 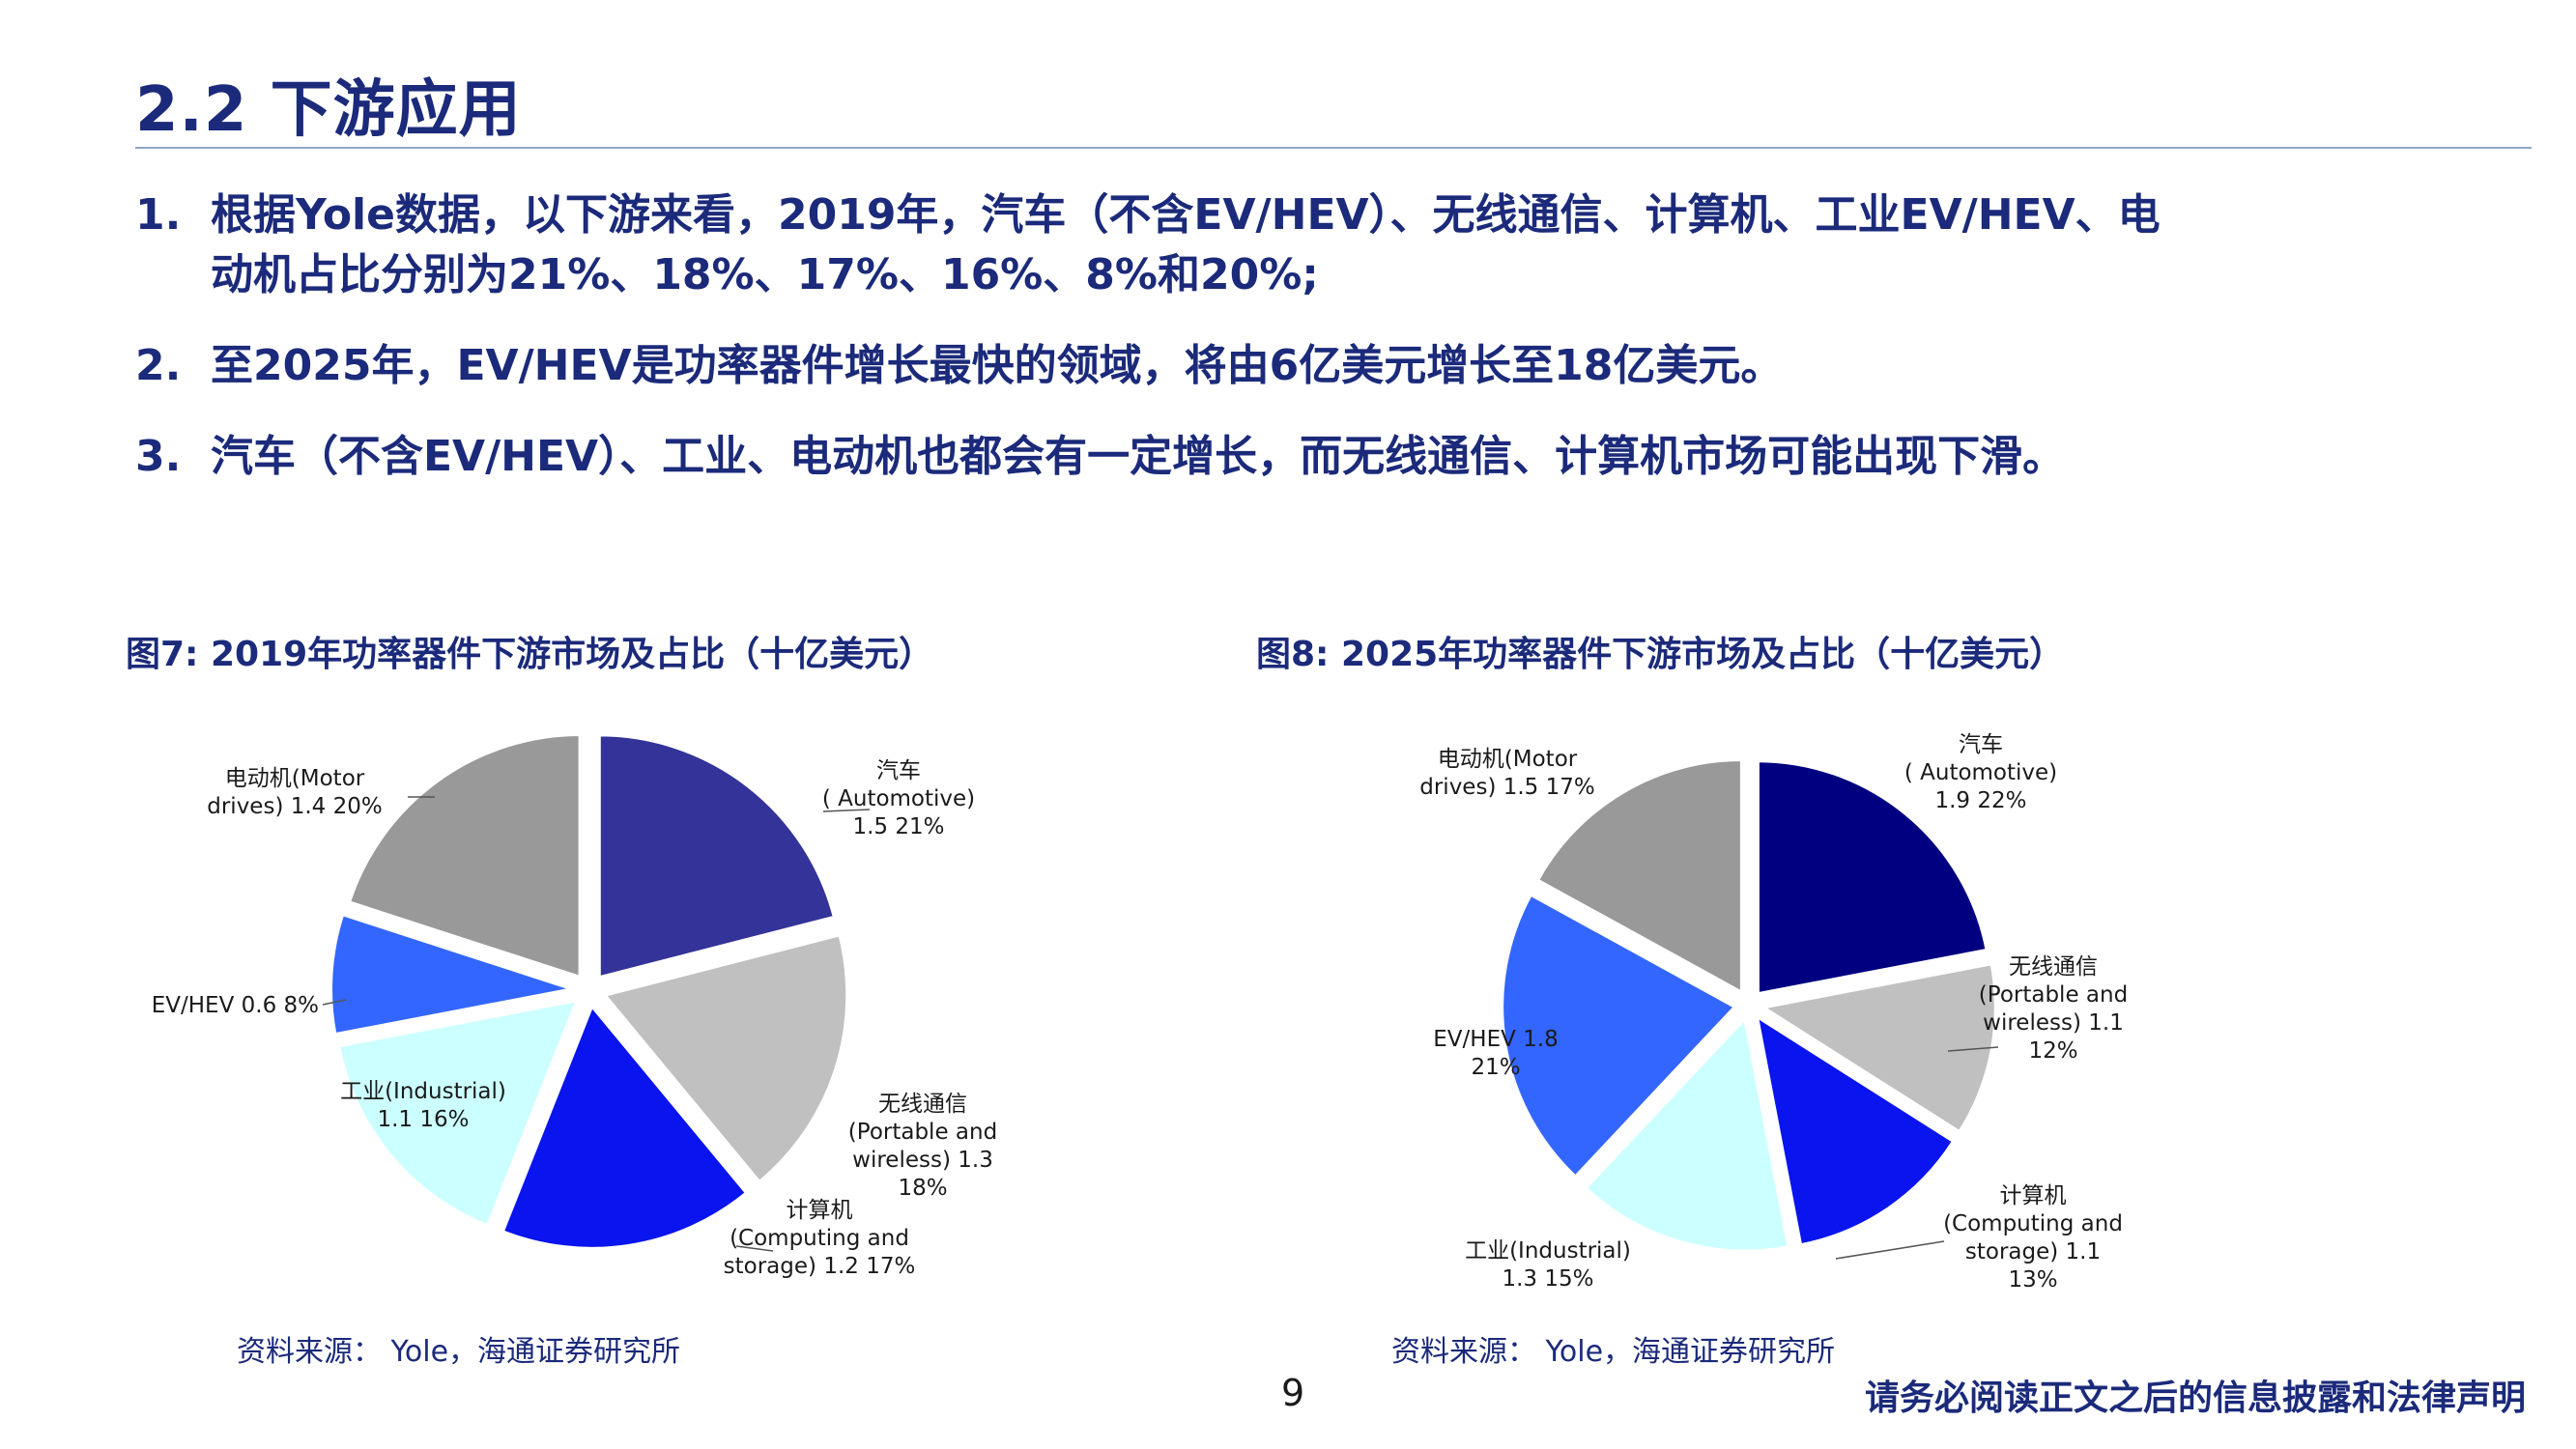 What do you see at coordinates (2033, 1251) in the screenshot?
I see `slice-label-line: storage) 1.1` at bounding box center [2033, 1251].